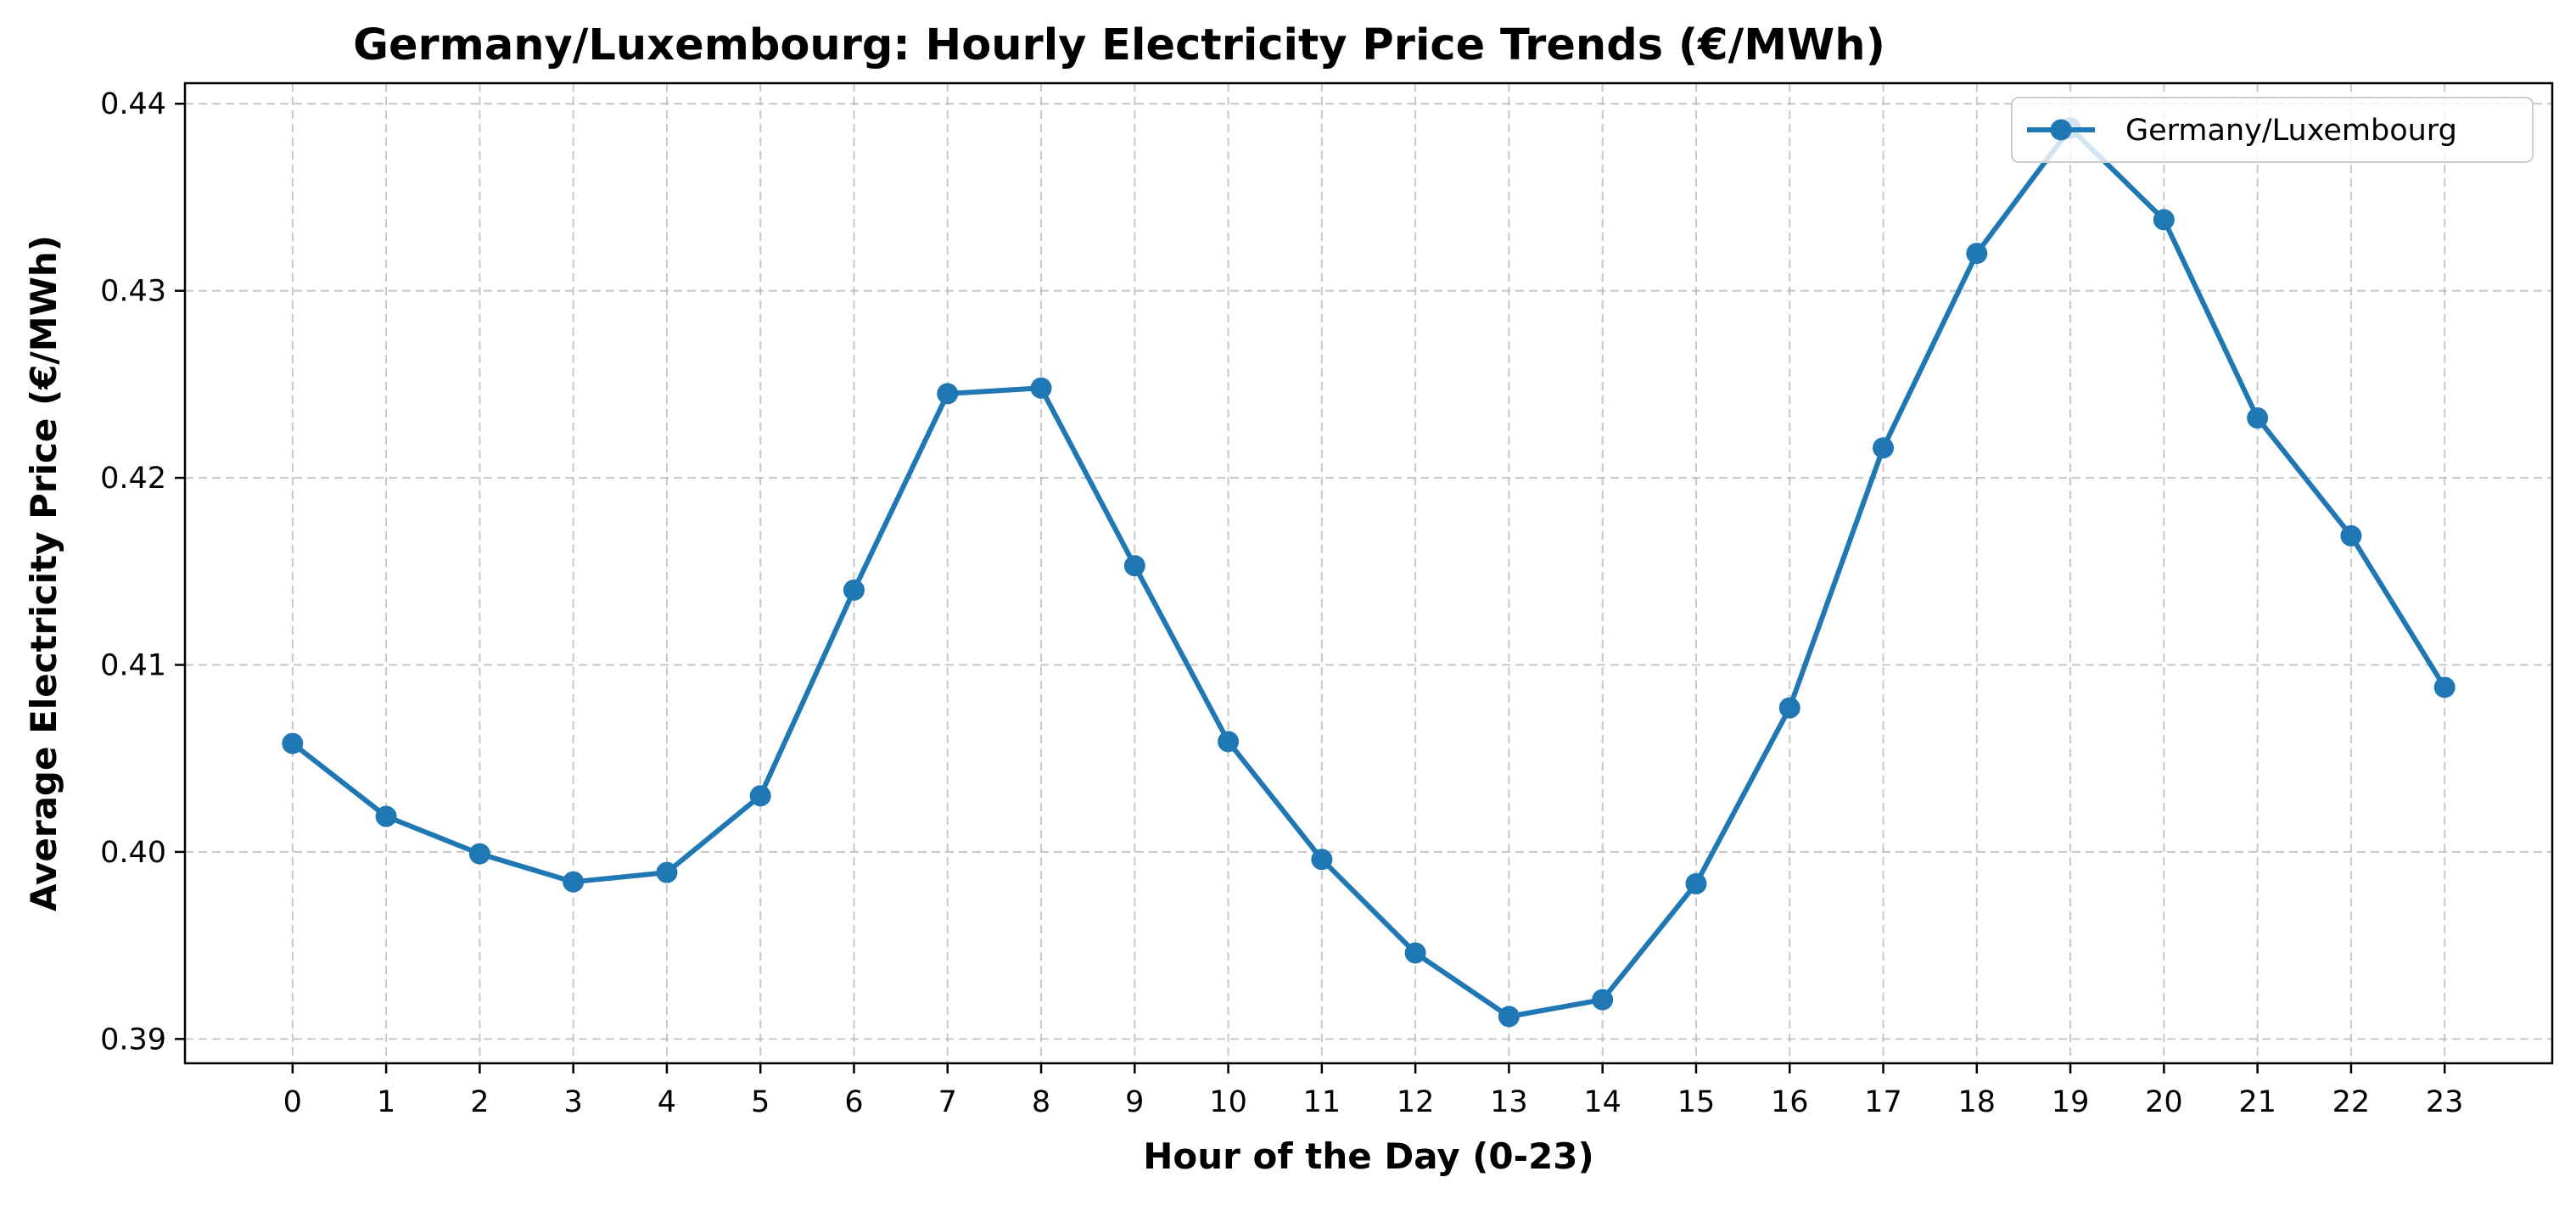 Image resolution: width=2576 pixels, height=1205 pixels. What do you see at coordinates (2061, 130) in the screenshot?
I see `legend-marker` at bounding box center [2061, 130].